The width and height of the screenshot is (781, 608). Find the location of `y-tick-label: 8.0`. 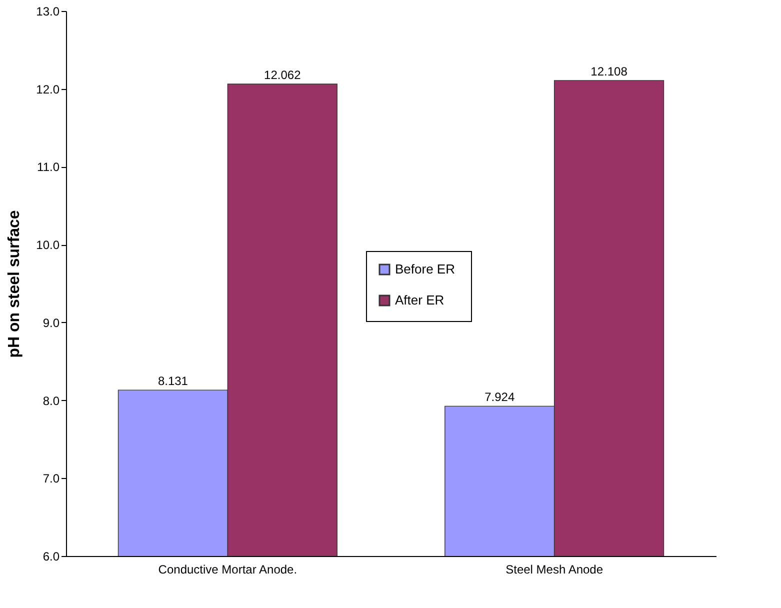

y-tick-label: 8.0 is located at coordinates (51, 401).